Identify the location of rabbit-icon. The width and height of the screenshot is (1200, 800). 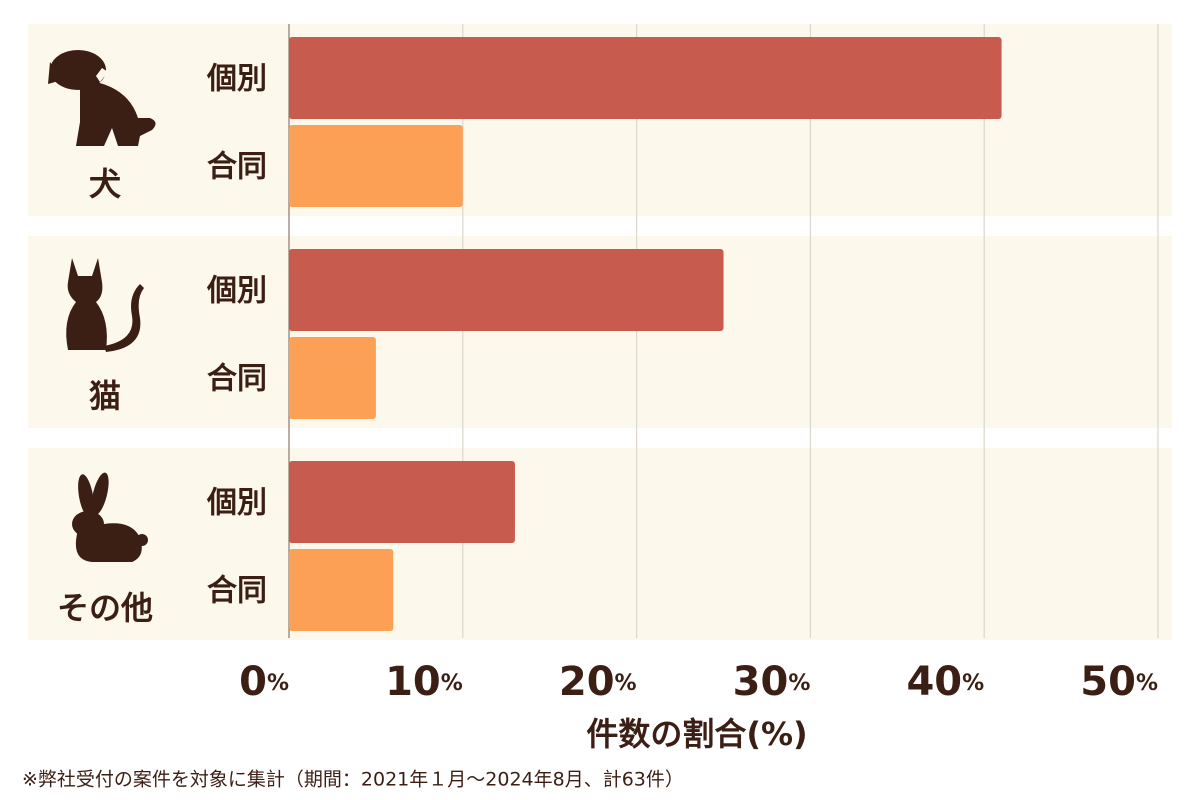
(110, 517).